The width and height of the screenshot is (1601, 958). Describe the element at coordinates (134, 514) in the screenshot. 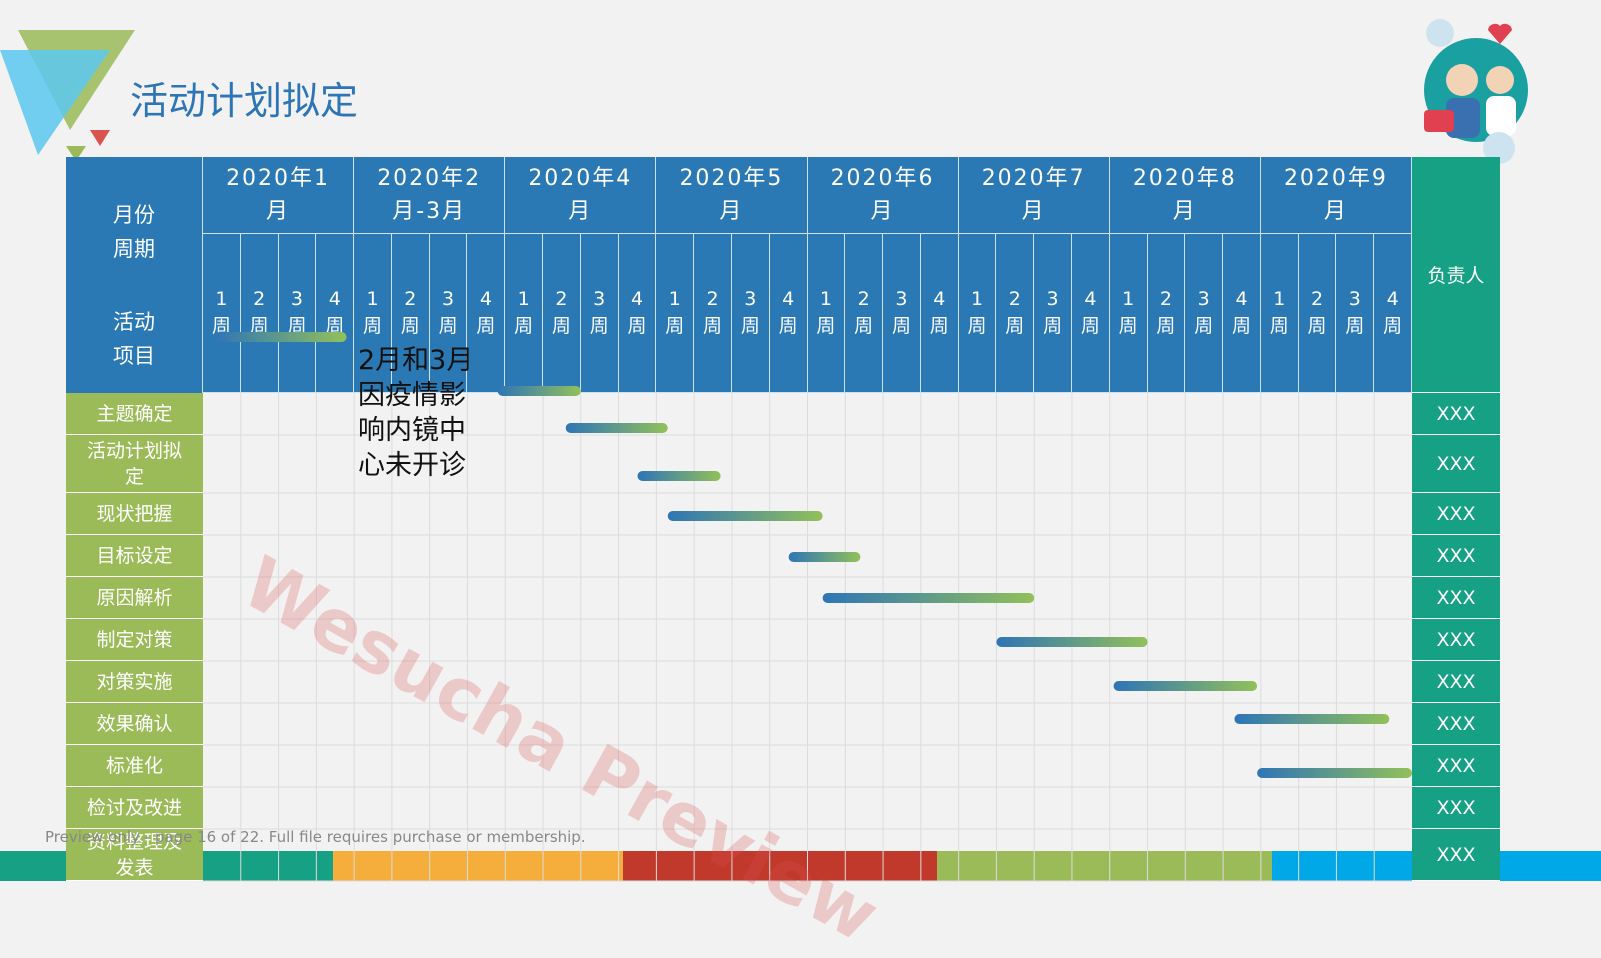

I see `activity: 现状把握` at that location.